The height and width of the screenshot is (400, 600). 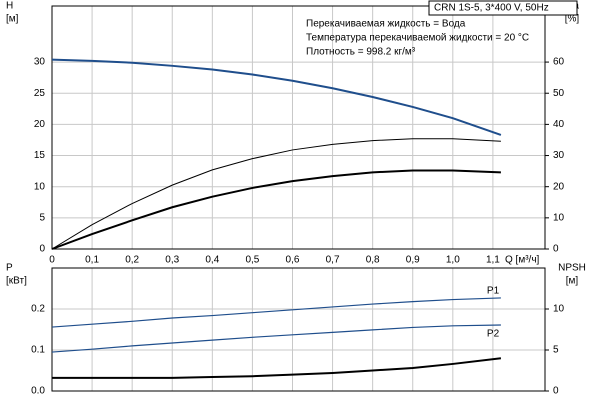 I want to click on x-tick-label: 1,1, so click(x=493, y=260).